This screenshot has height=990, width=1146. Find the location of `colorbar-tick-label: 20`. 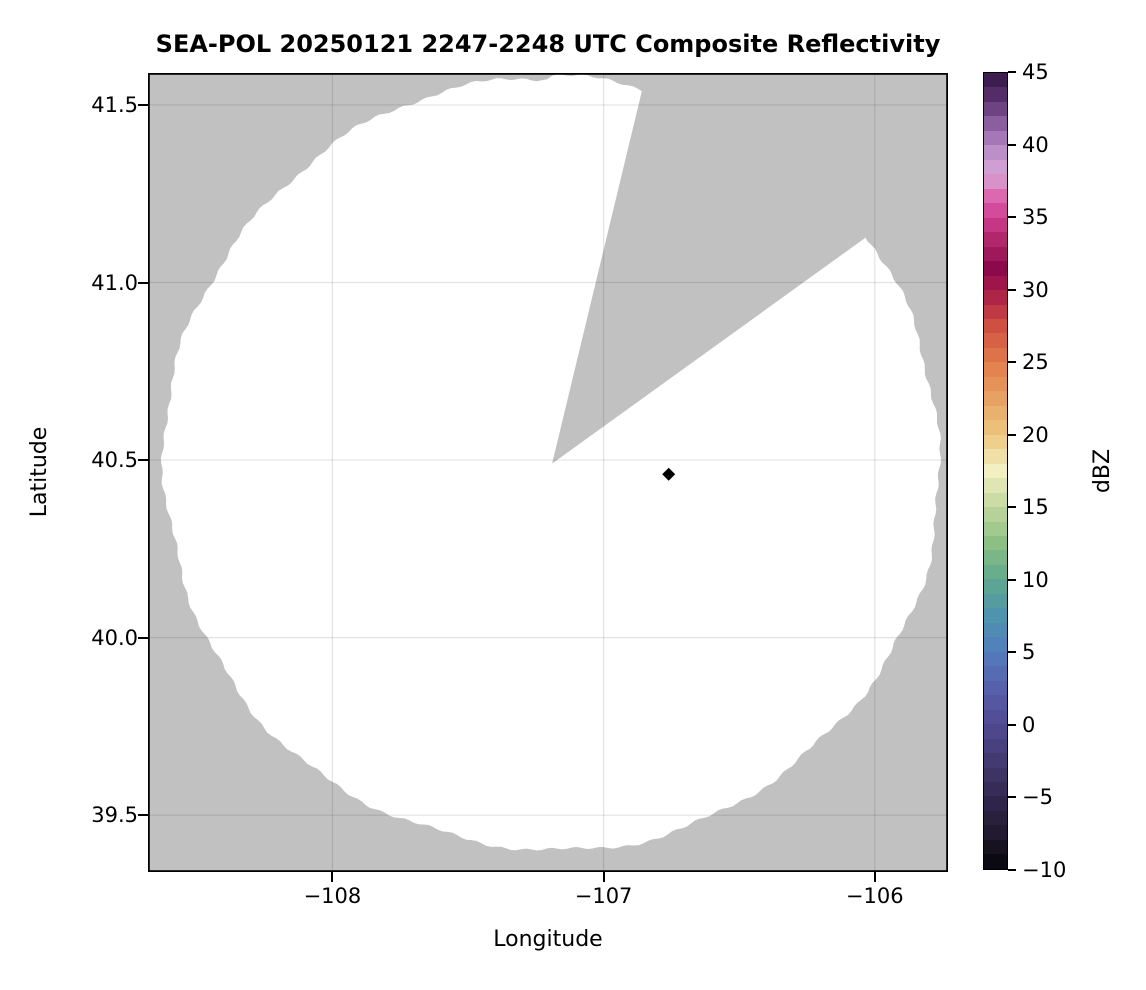

colorbar-tick-label: 20 is located at coordinates (1035, 434).